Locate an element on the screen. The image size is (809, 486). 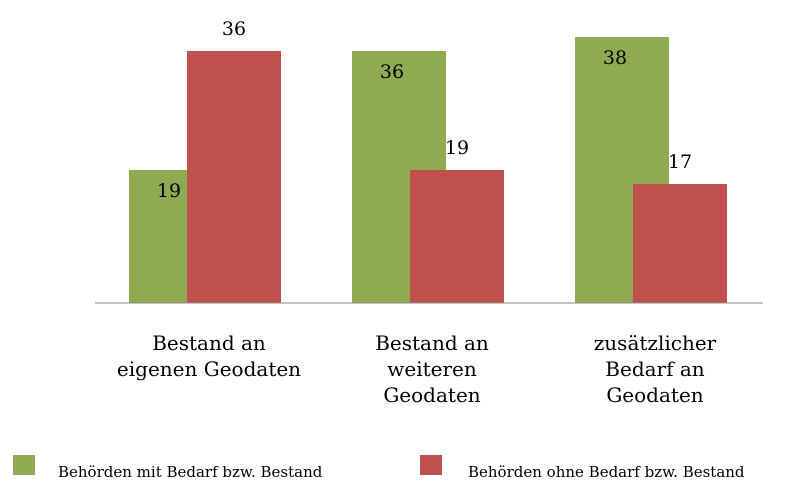
data-label: 38 is located at coordinates (615, 58).